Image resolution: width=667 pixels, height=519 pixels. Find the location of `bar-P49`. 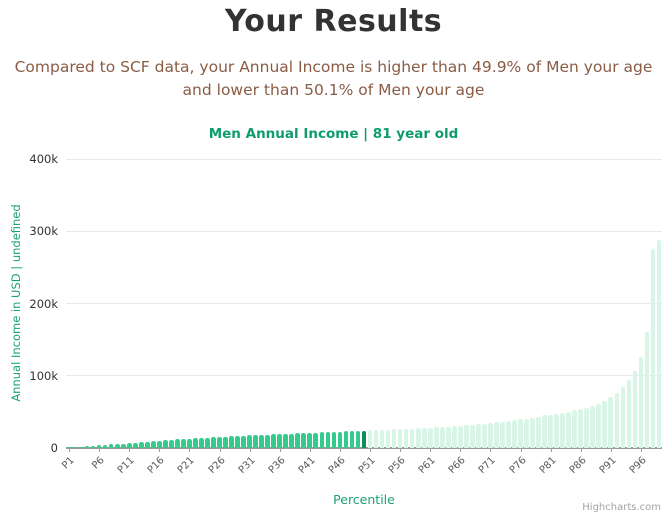

bar-P49 is located at coordinates (358, 439).